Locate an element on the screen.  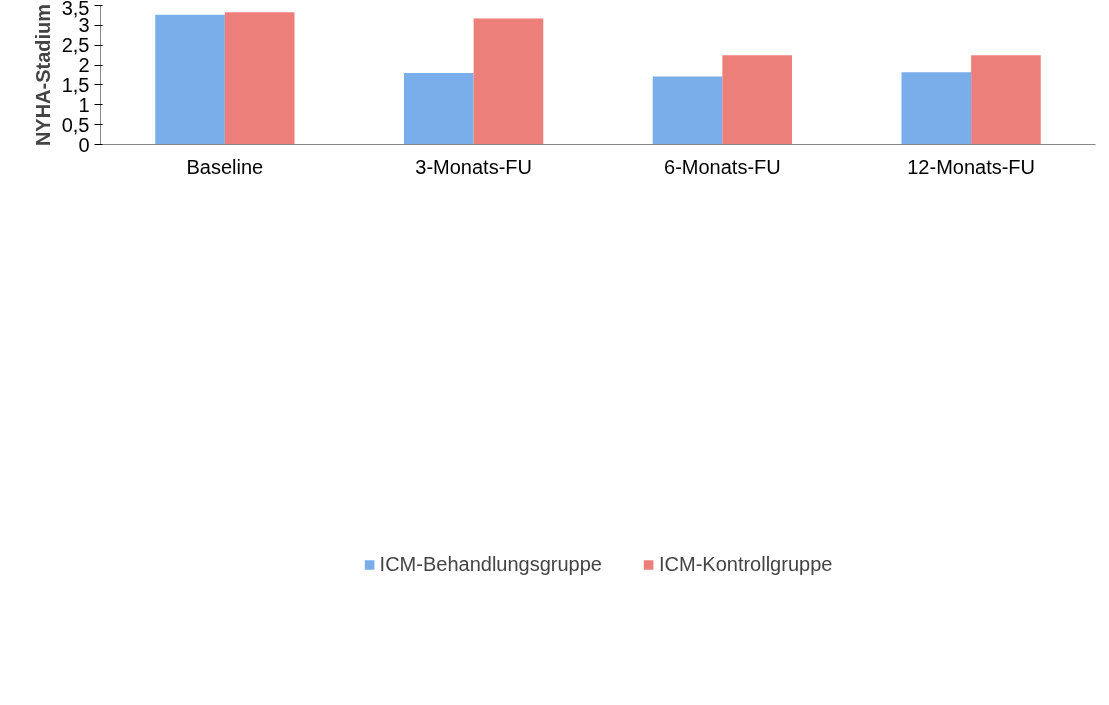
x-tick-label: 12-Monats-FU is located at coordinates (971, 166).